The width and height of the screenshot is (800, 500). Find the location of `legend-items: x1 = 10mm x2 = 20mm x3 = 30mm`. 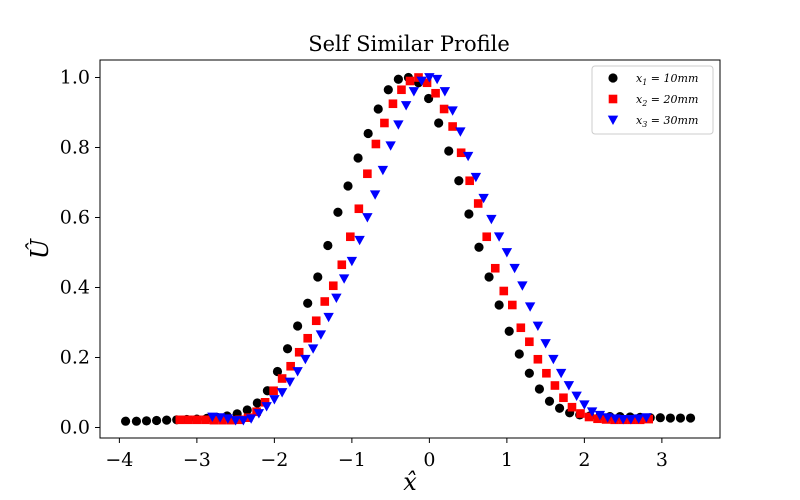

legend-items: x1 = 10mm x2 = 20mm x3 = 30mm is located at coordinates (652, 100).